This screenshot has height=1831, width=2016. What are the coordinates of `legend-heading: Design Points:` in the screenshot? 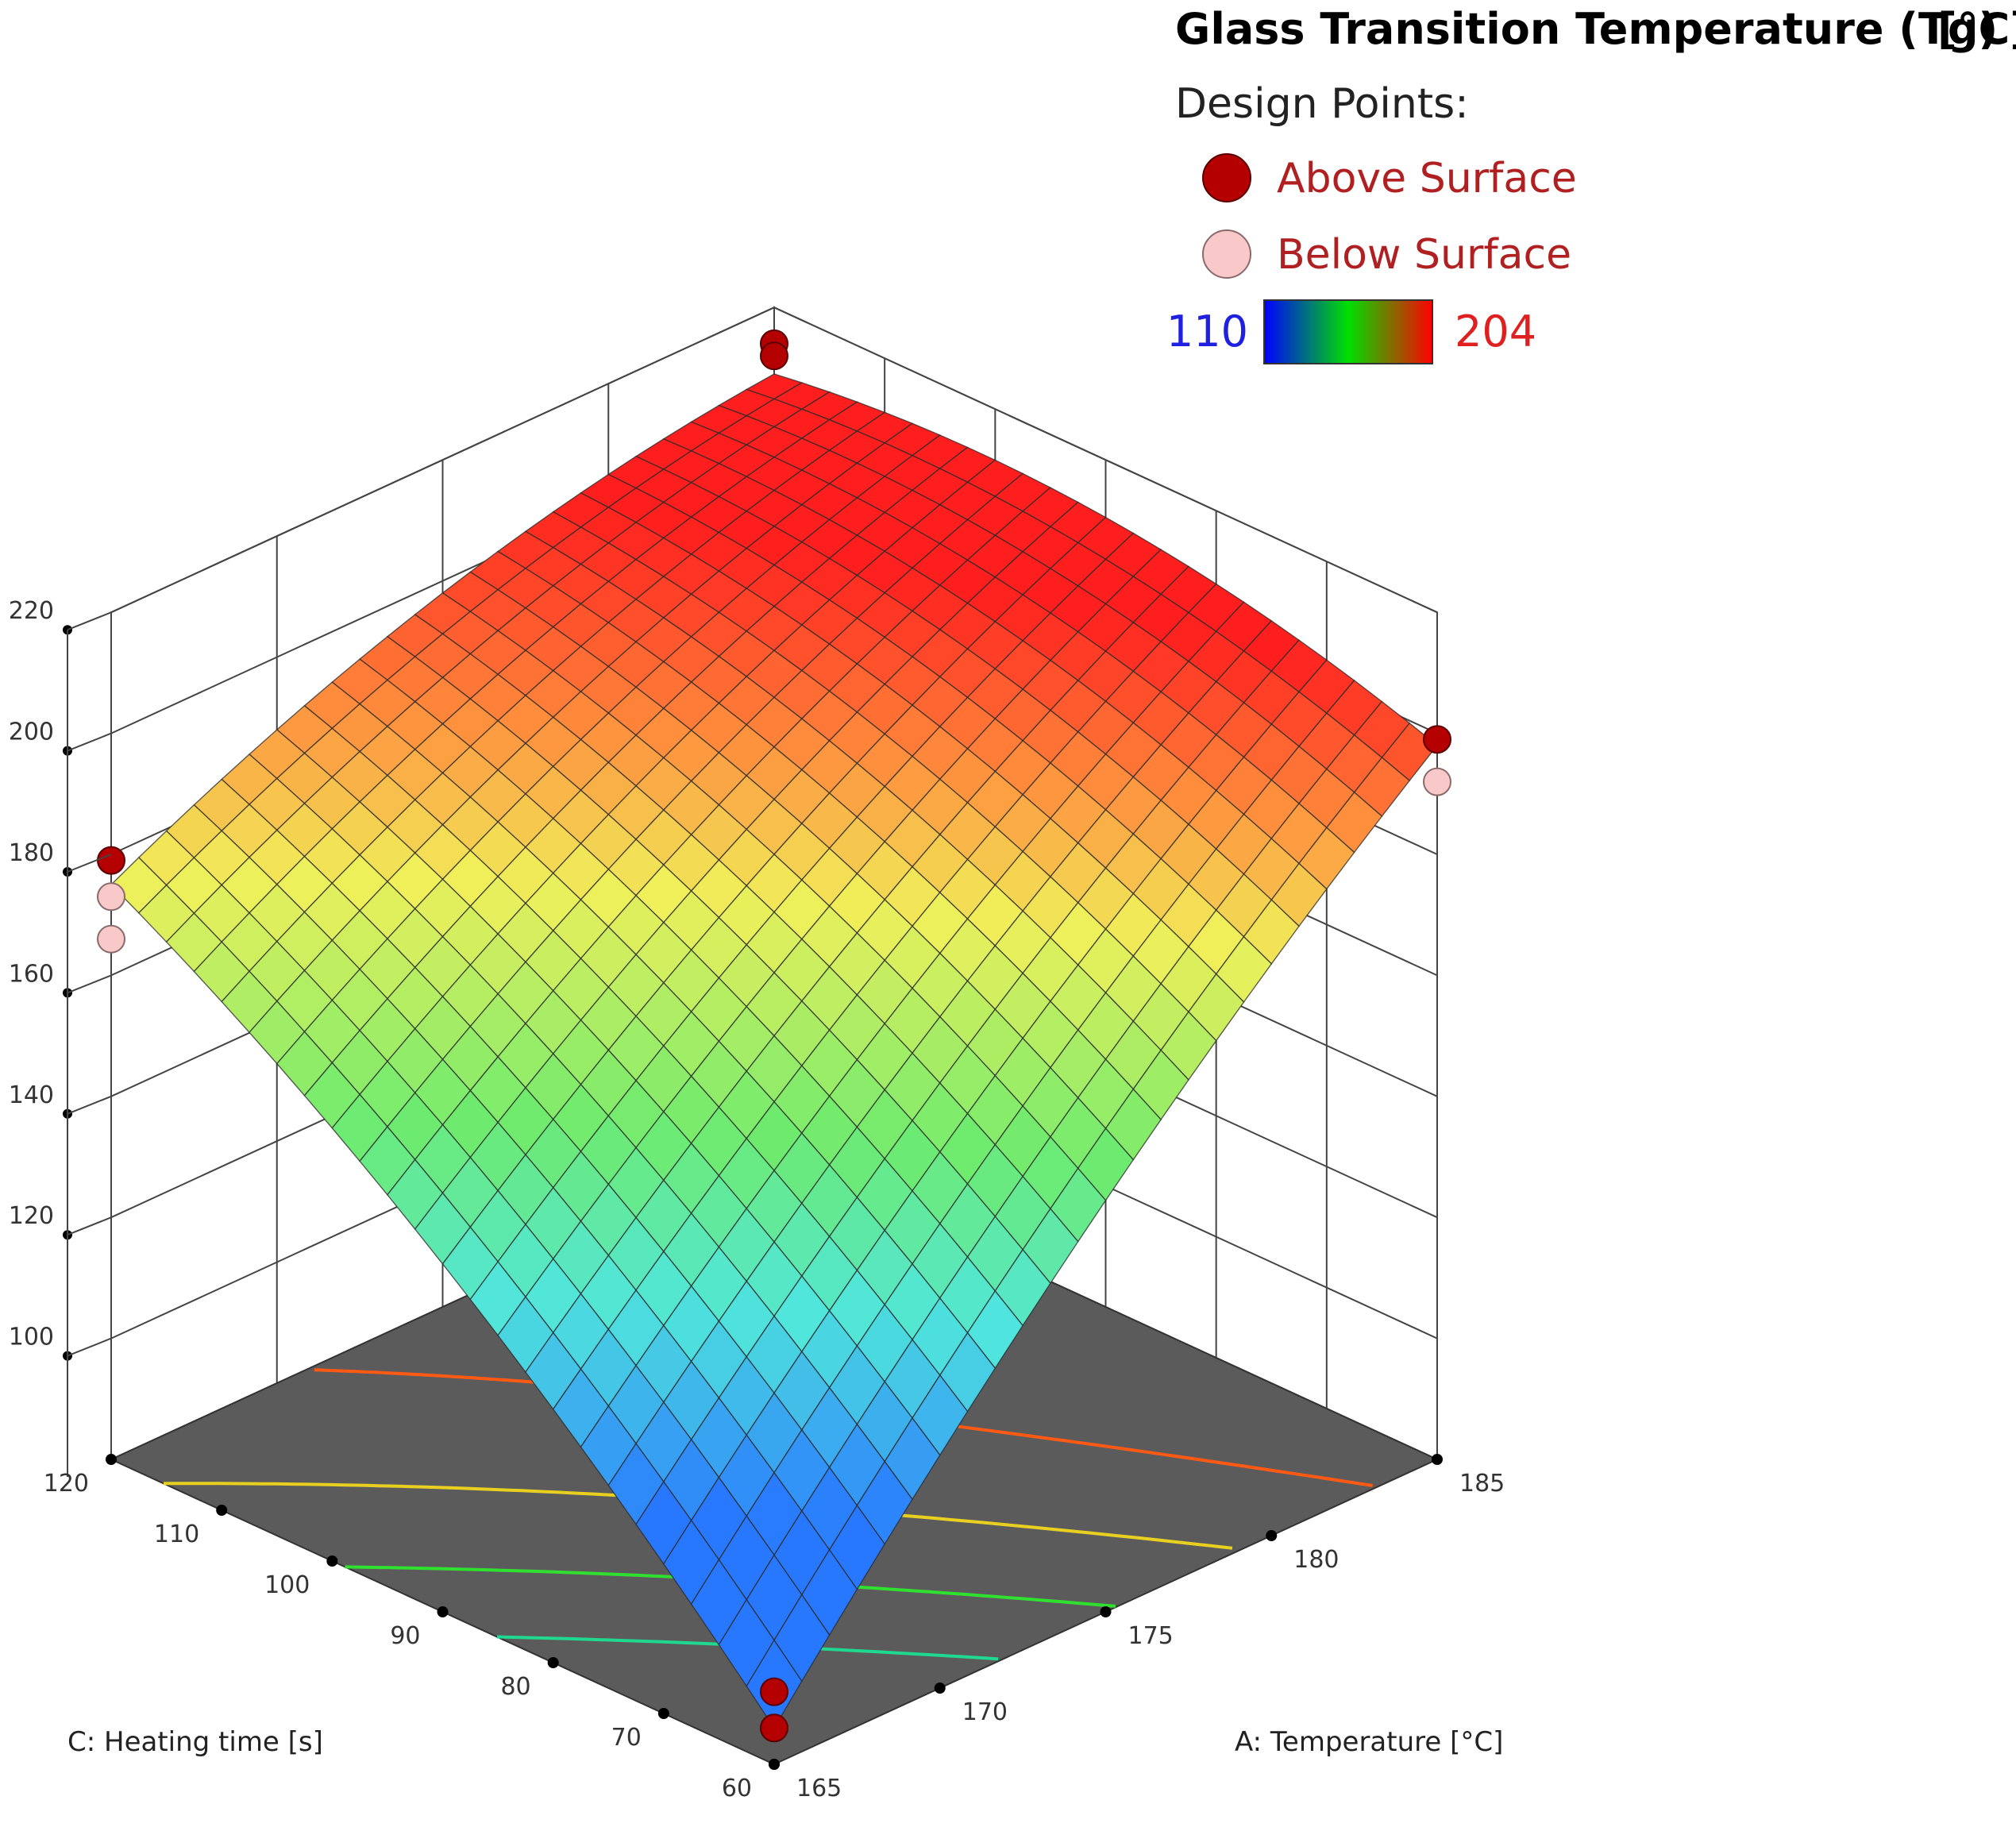 It's located at (1322, 104).